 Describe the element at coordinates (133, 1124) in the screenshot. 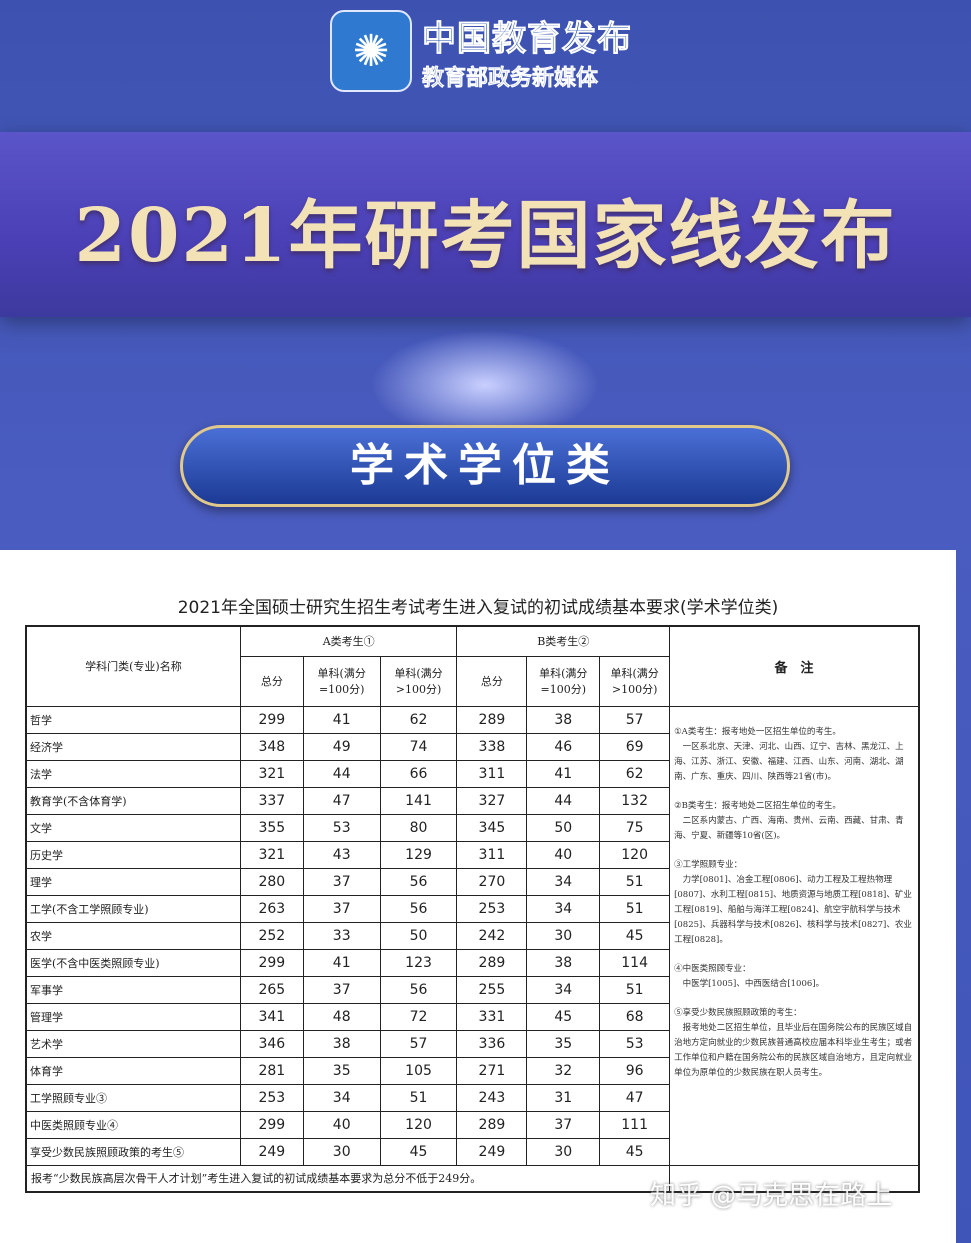

I see `subject-name: 中医类照顾专业④` at that location.